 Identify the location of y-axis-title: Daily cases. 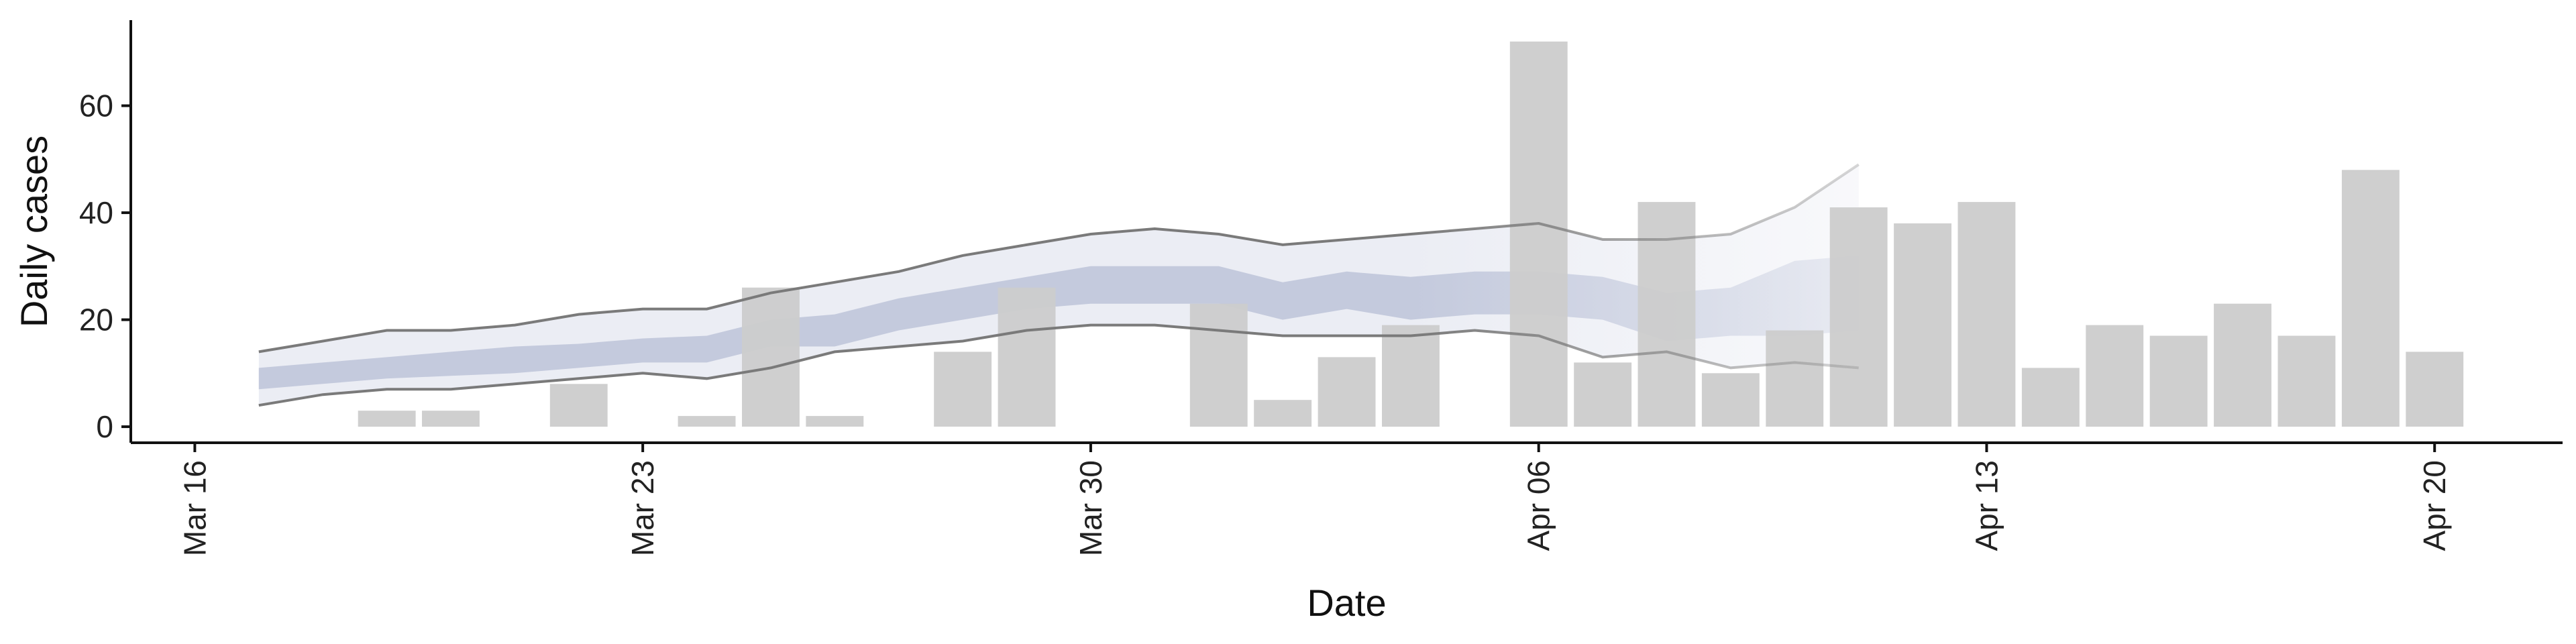
(34, 231).